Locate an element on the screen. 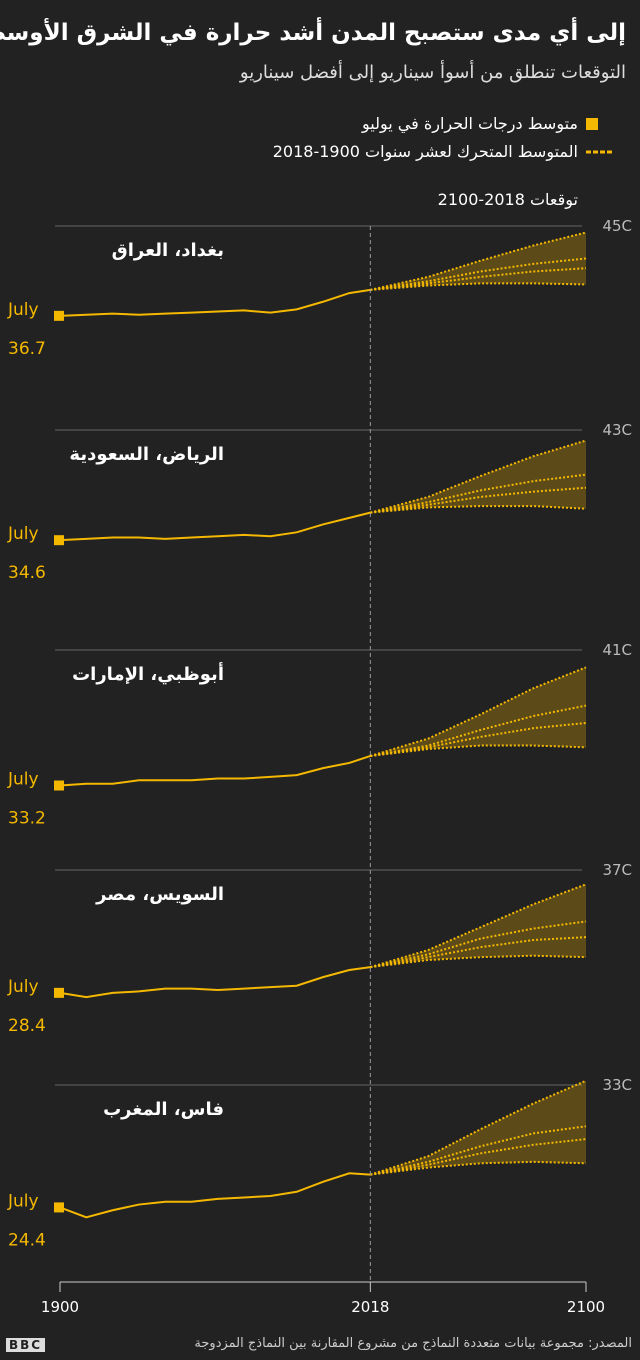 This screenshot has height=1360, width=640. panel-title: السويس، مصر is located at coordinates (159, 894).